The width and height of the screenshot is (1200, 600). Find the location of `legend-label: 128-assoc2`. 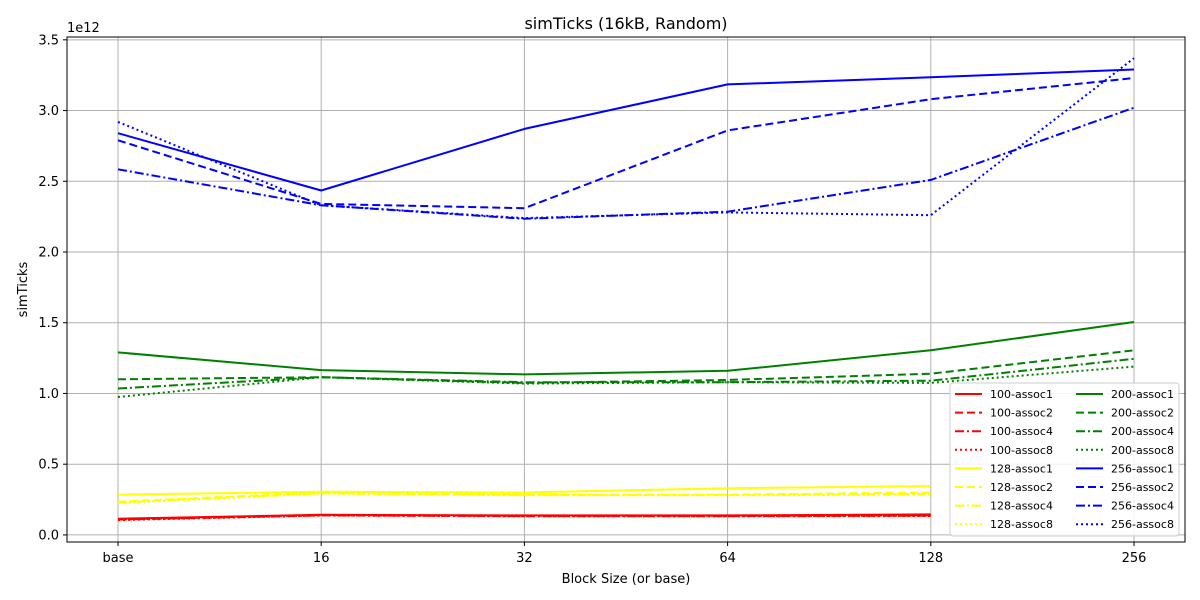

legend-label: 128-assoc2 is located at coordinates (1021, 487).